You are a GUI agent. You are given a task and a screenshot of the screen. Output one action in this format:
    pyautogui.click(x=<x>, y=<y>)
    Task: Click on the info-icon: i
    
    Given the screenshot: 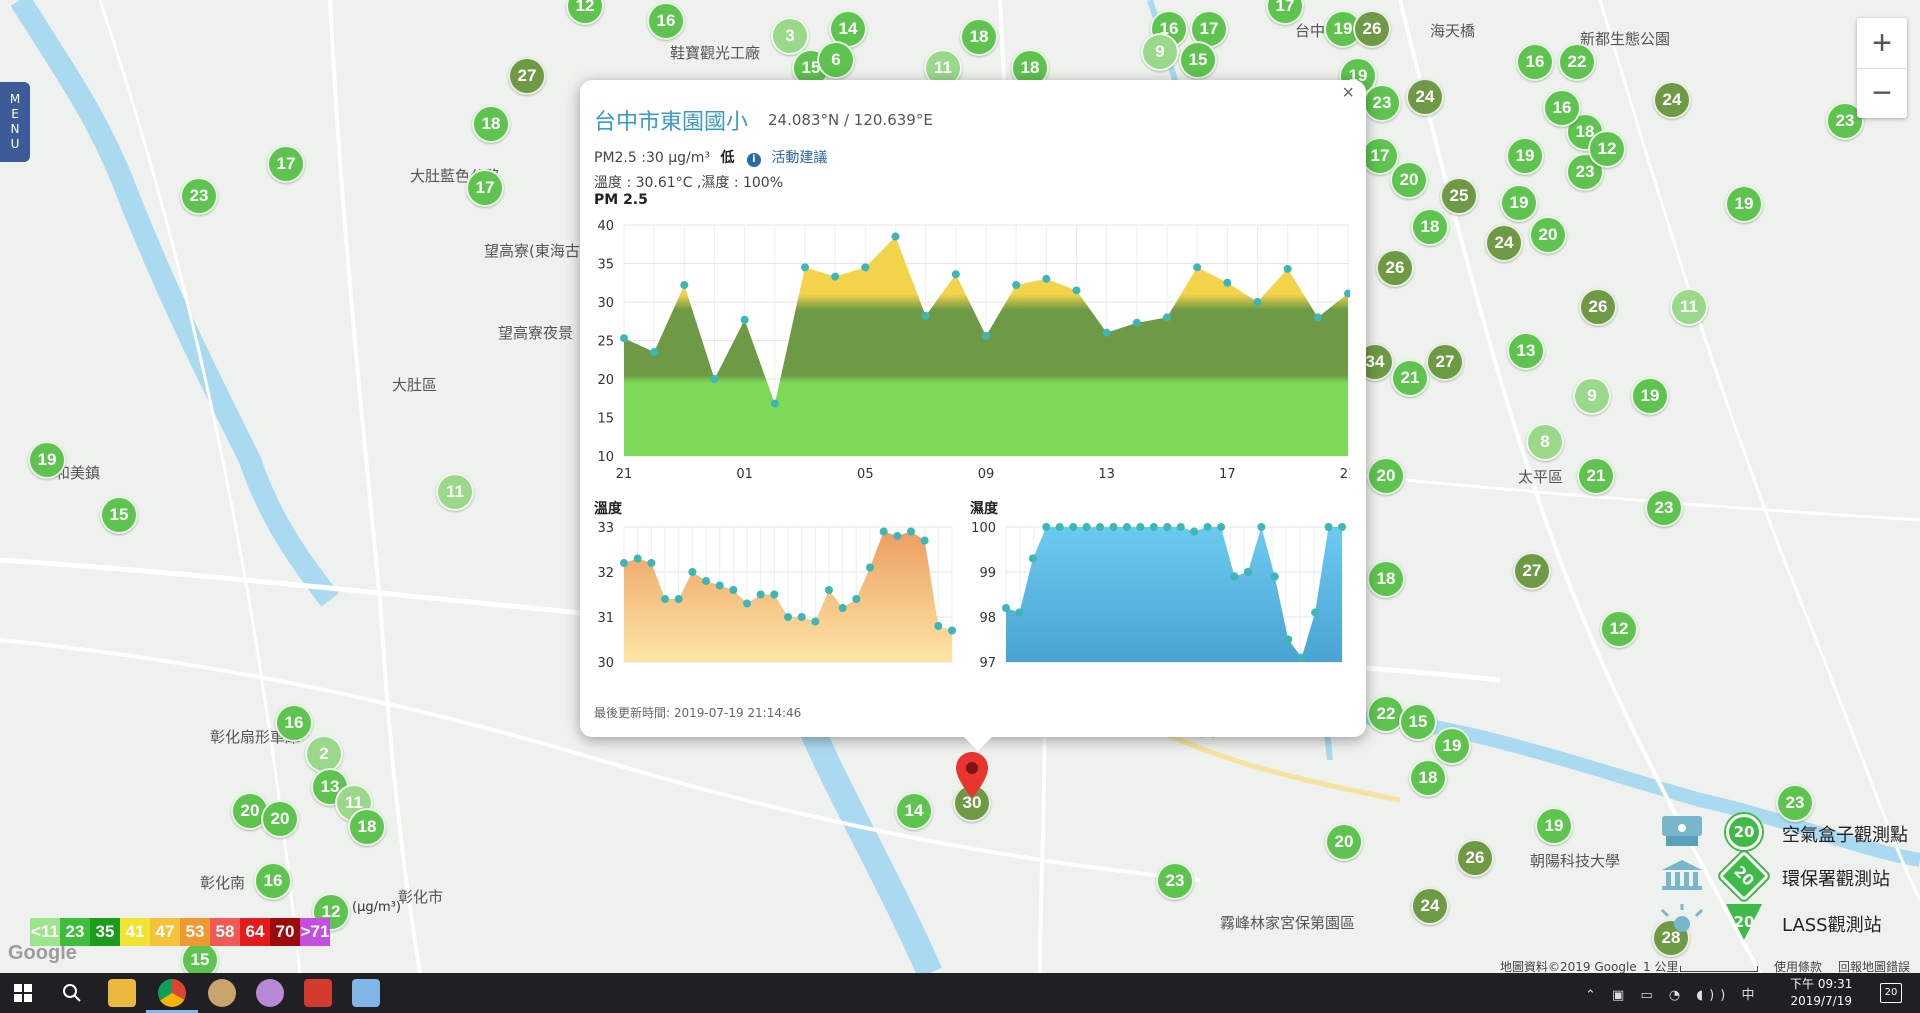 What is the action you would take?
    pyautogui.click(x=753, y=160)
    